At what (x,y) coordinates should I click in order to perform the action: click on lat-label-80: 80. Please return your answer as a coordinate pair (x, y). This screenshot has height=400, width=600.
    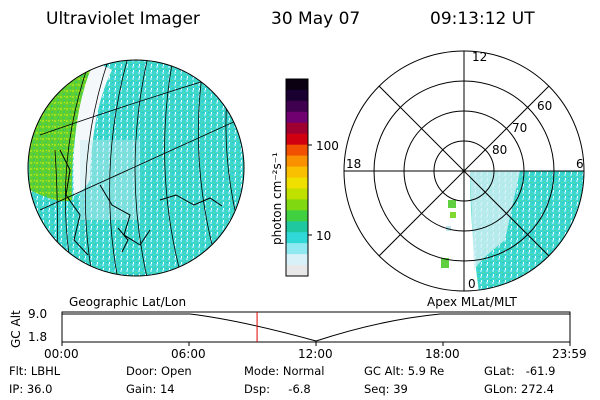
    Looking at the image, I should click on (500, 150).